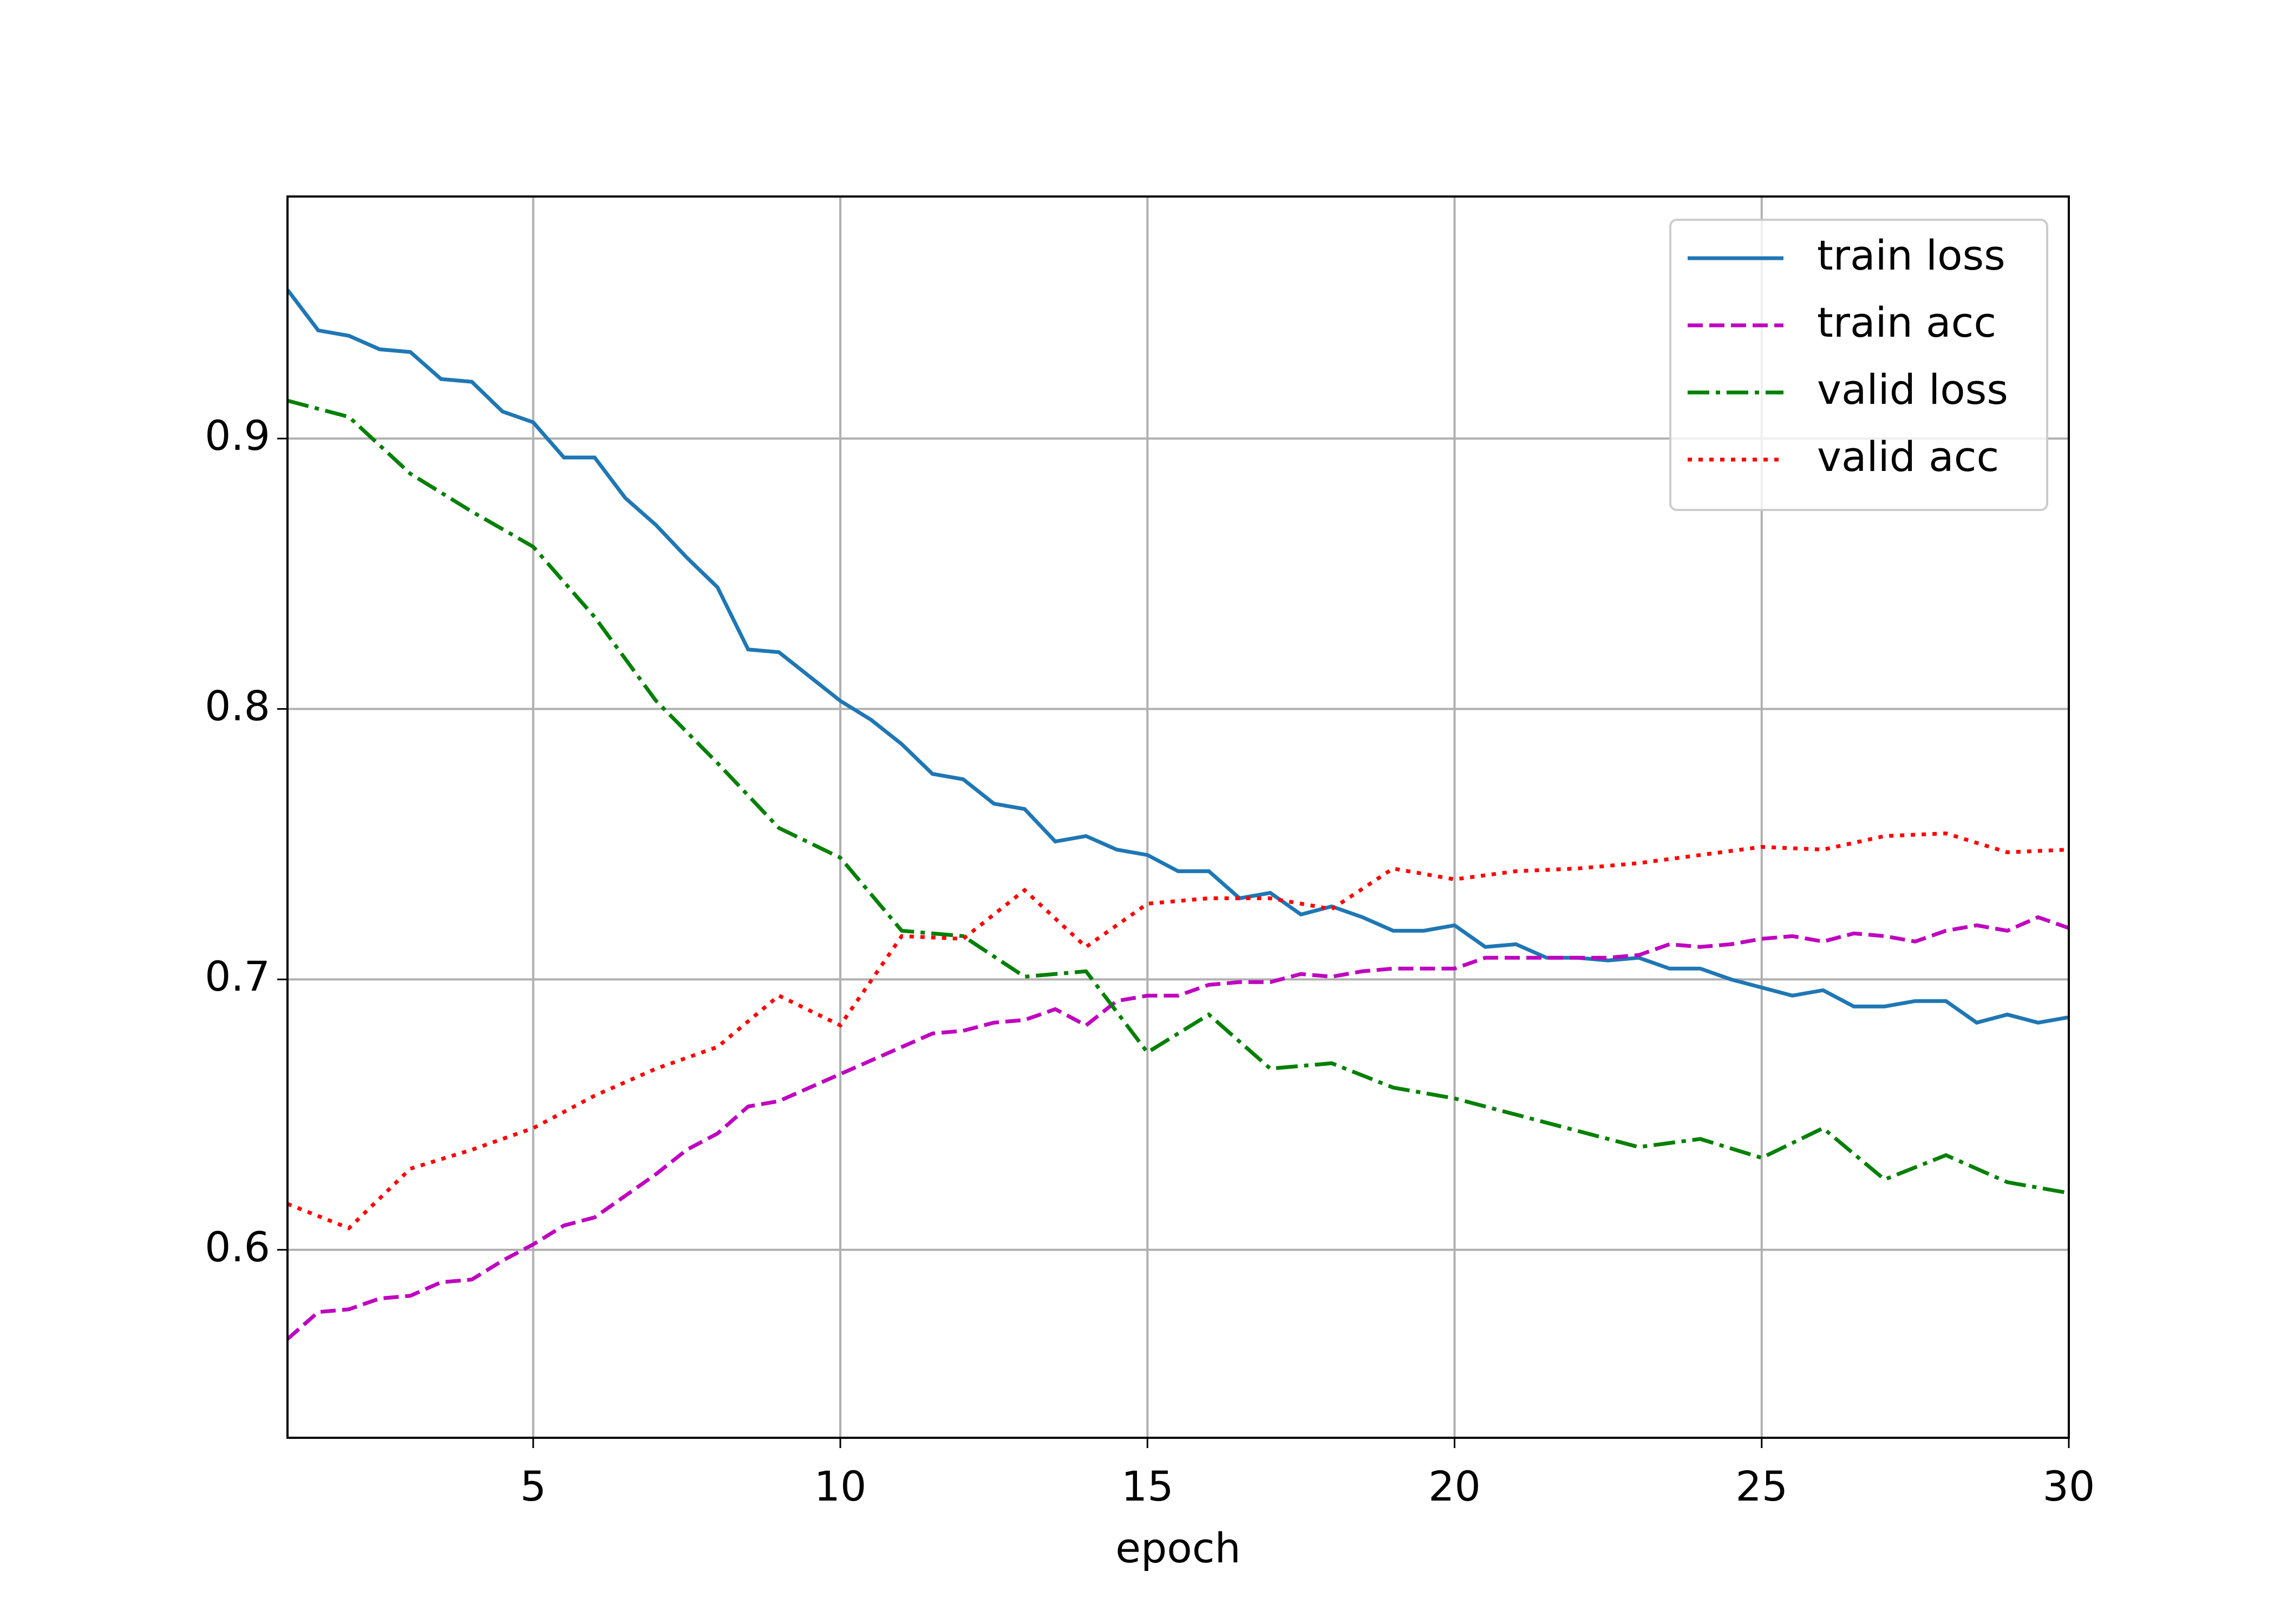  I want to click on legend-label: valid loss, so click(1913, 390).